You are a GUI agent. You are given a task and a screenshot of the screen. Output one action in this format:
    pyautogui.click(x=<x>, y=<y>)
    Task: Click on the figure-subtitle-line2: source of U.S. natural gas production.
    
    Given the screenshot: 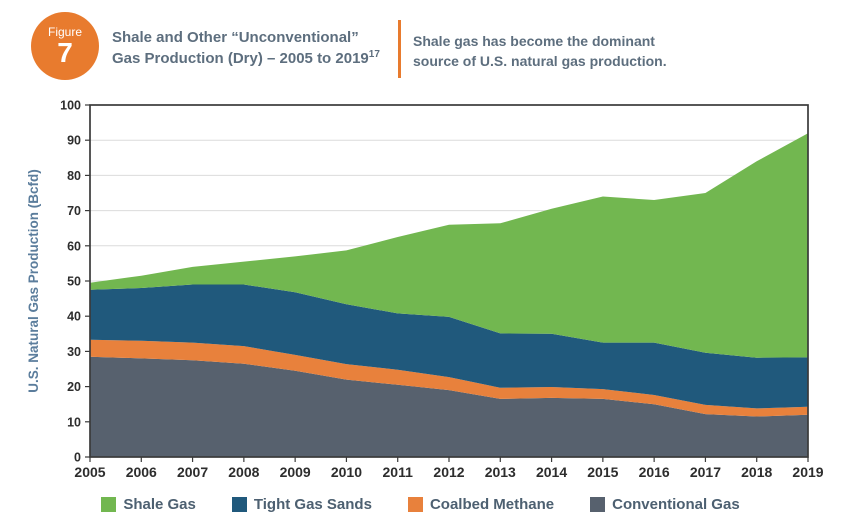 What is the action you would take?
    pyautogui.click(x=540, y=61)
    